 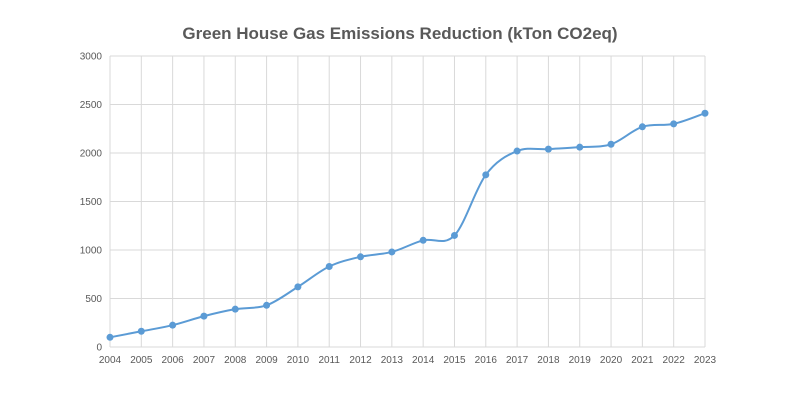 I want to click on x-tick-label: 2007, so click(x=204, y=360).